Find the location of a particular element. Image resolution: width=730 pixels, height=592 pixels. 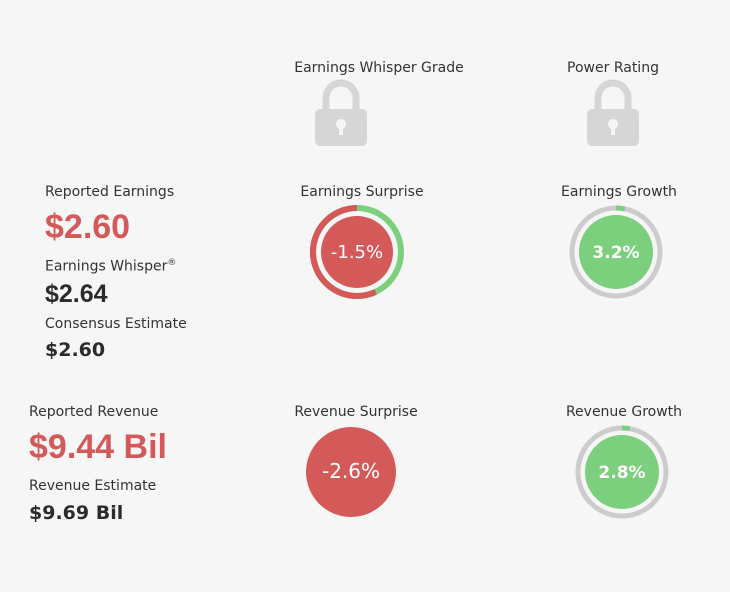

revenue-estimate-label: Revenue Estimate is located at coordinates (93, 486).